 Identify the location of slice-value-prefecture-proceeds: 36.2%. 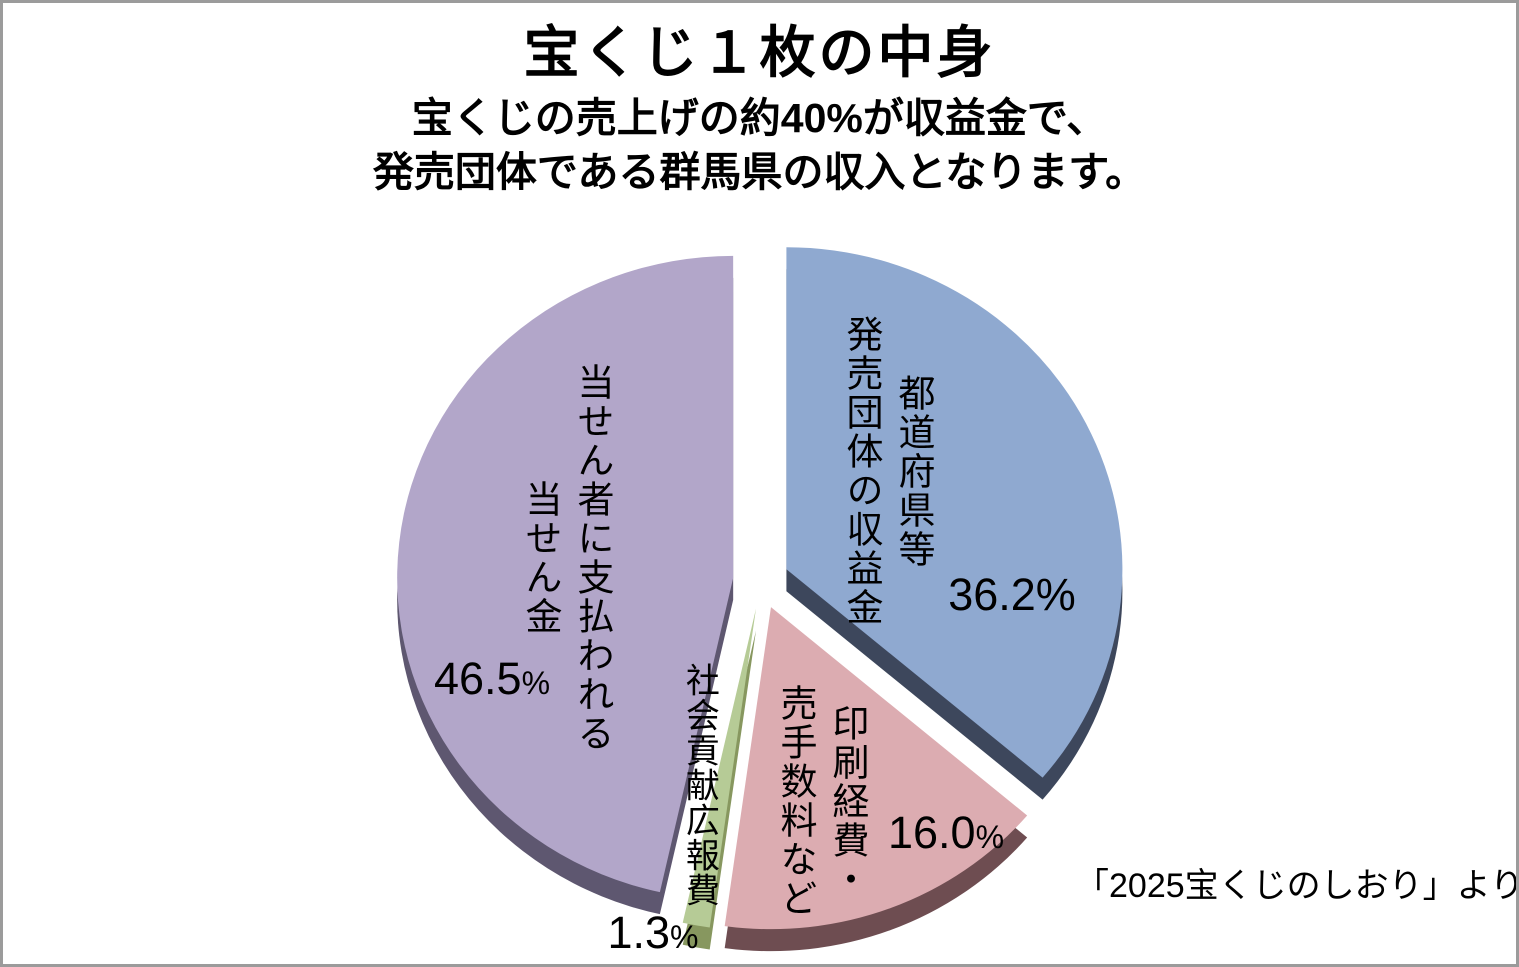
(1012, 595).